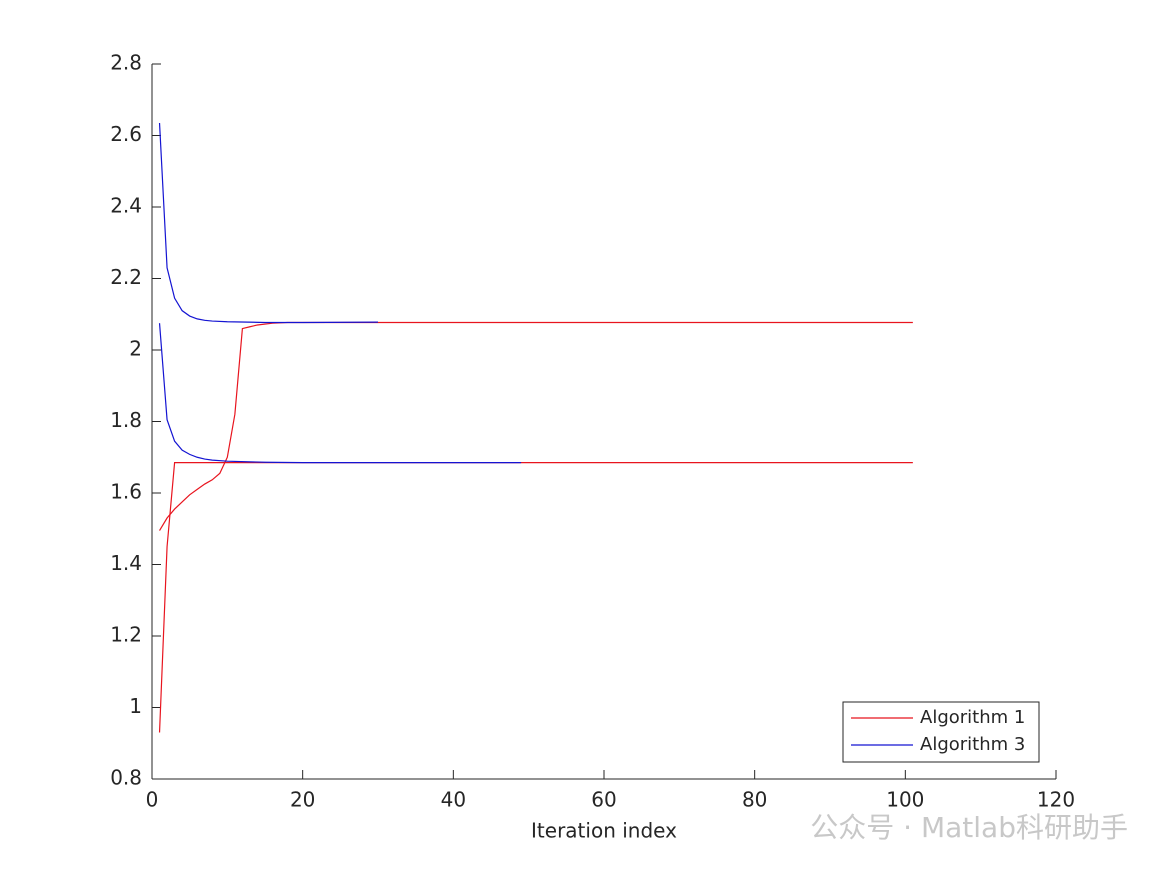 The height and width of the screenshot is (875, 1167). Describe the element at coordinates (126, 420) in the screenshot. I see `y-tick-label: 1.8` at that location.